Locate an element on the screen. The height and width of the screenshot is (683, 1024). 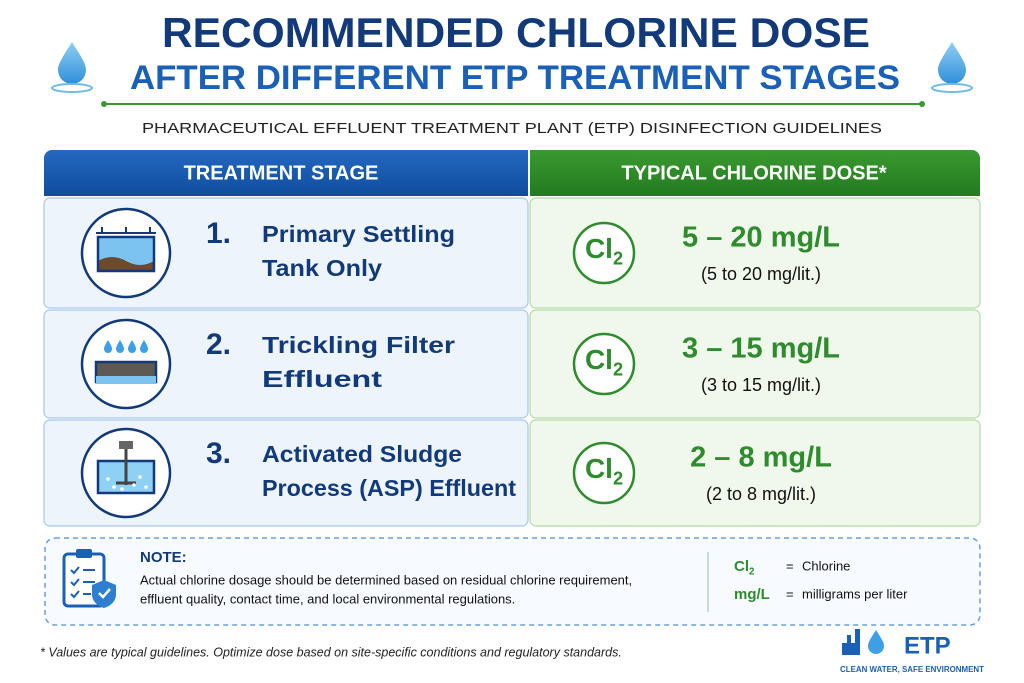
dose-alt: (3 to 15 mg/lit.) is located at coordinates (761, 385).